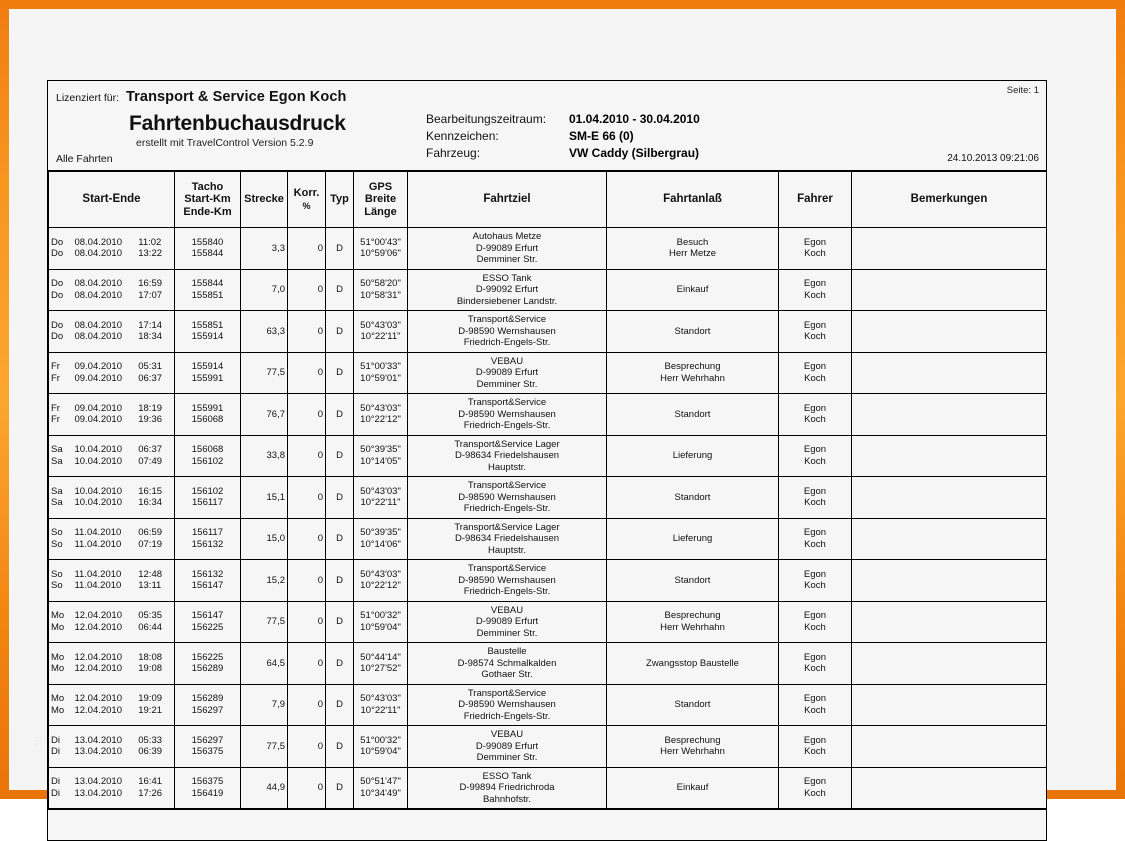 The image size is (1125, 841). Describe the element at coordinates (150, 337) in the screenshot. I see `end-time: 18:34` at that location.